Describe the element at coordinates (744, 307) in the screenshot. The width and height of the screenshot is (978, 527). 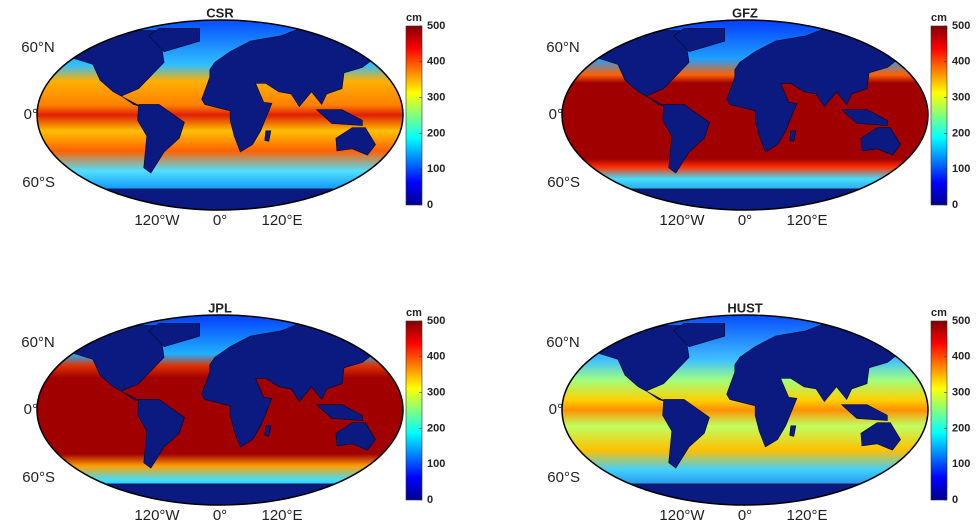
I see `panel-title: HUST` at that location.